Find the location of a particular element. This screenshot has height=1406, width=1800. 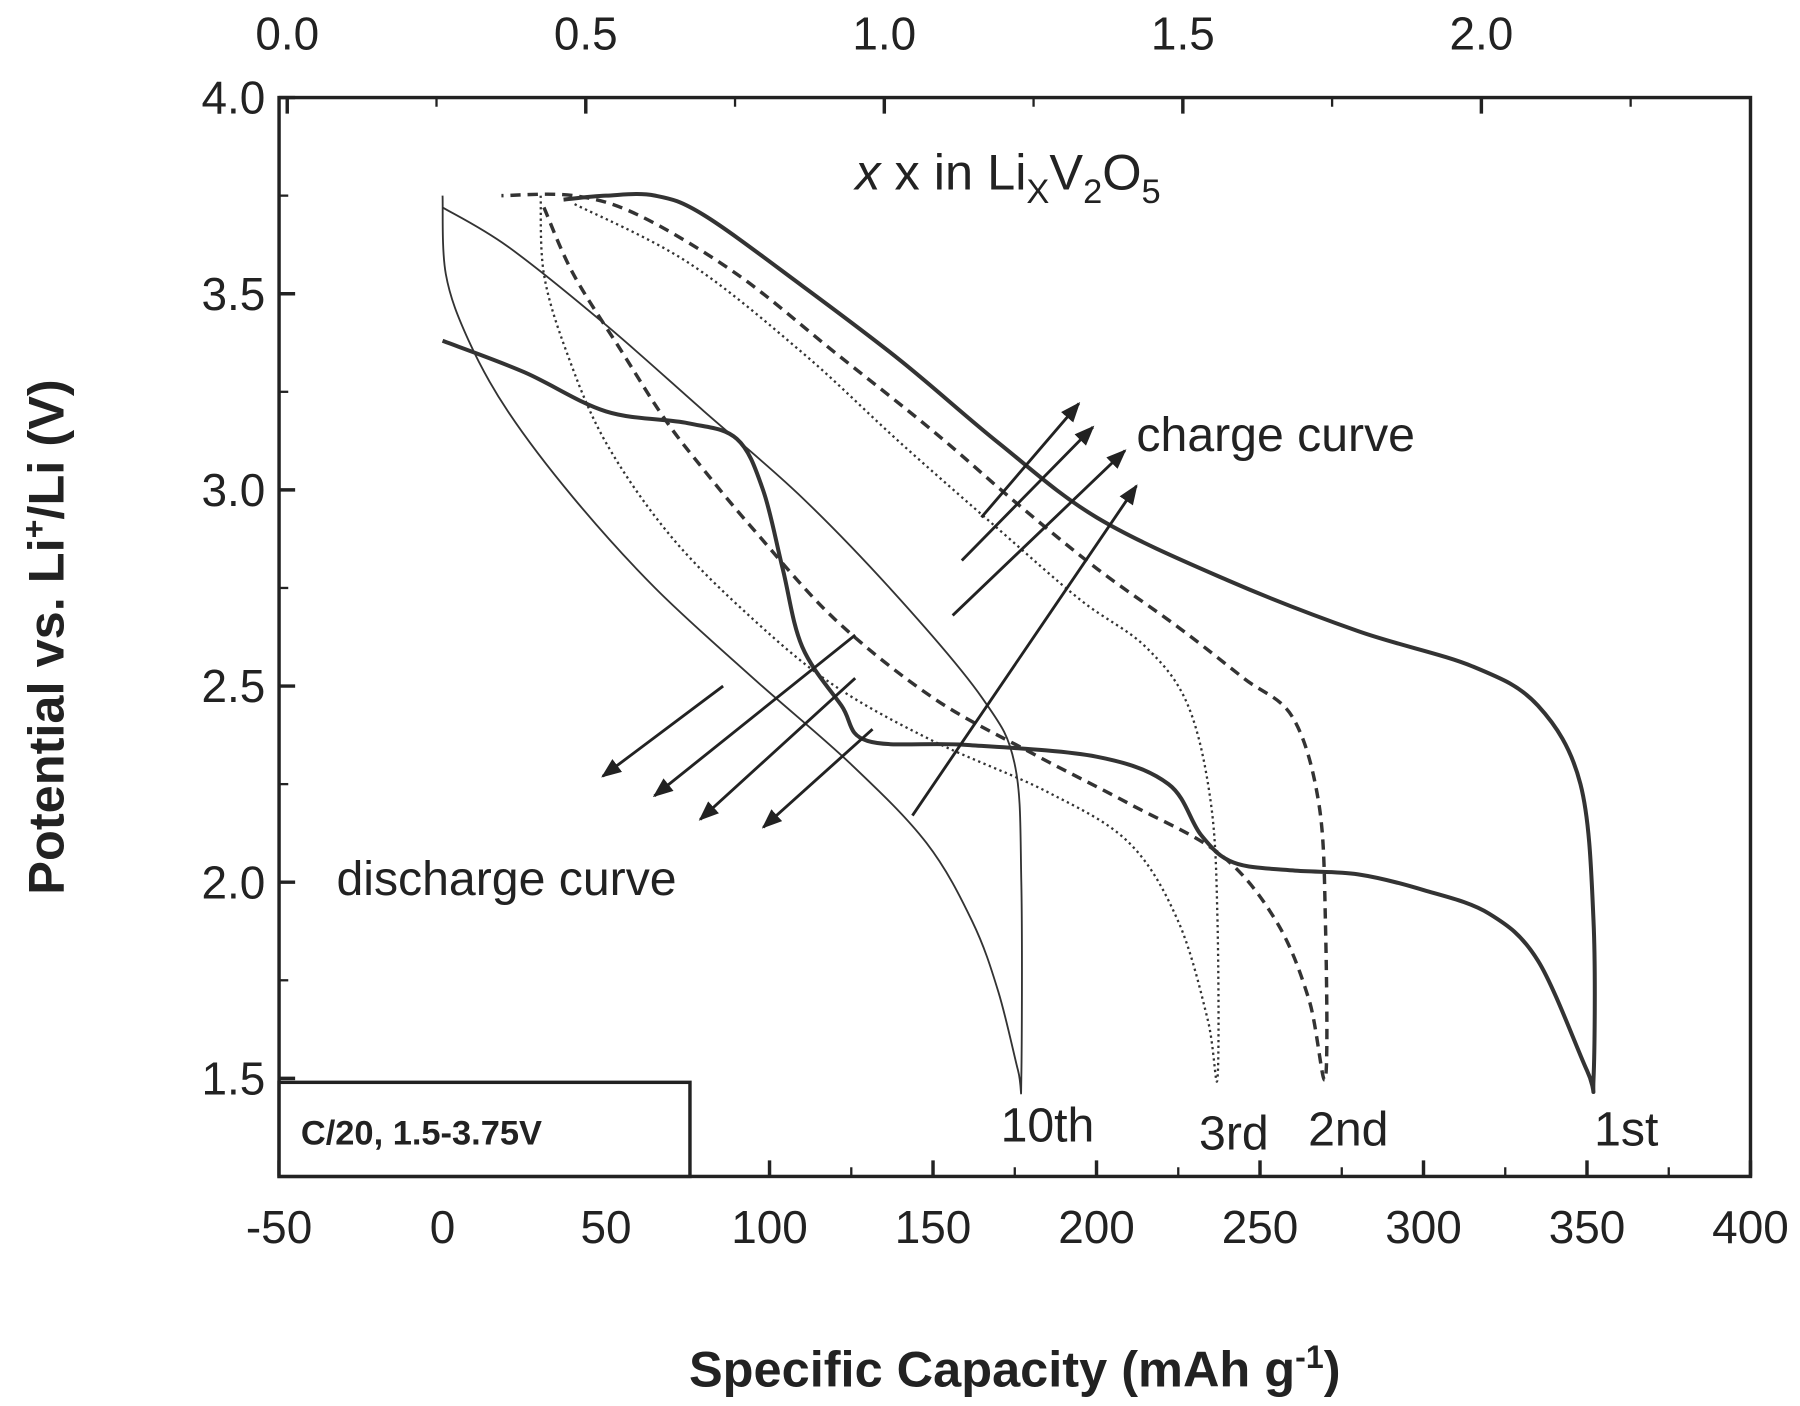

x-tick-label: 50 is located at coordinates (606, 1227).